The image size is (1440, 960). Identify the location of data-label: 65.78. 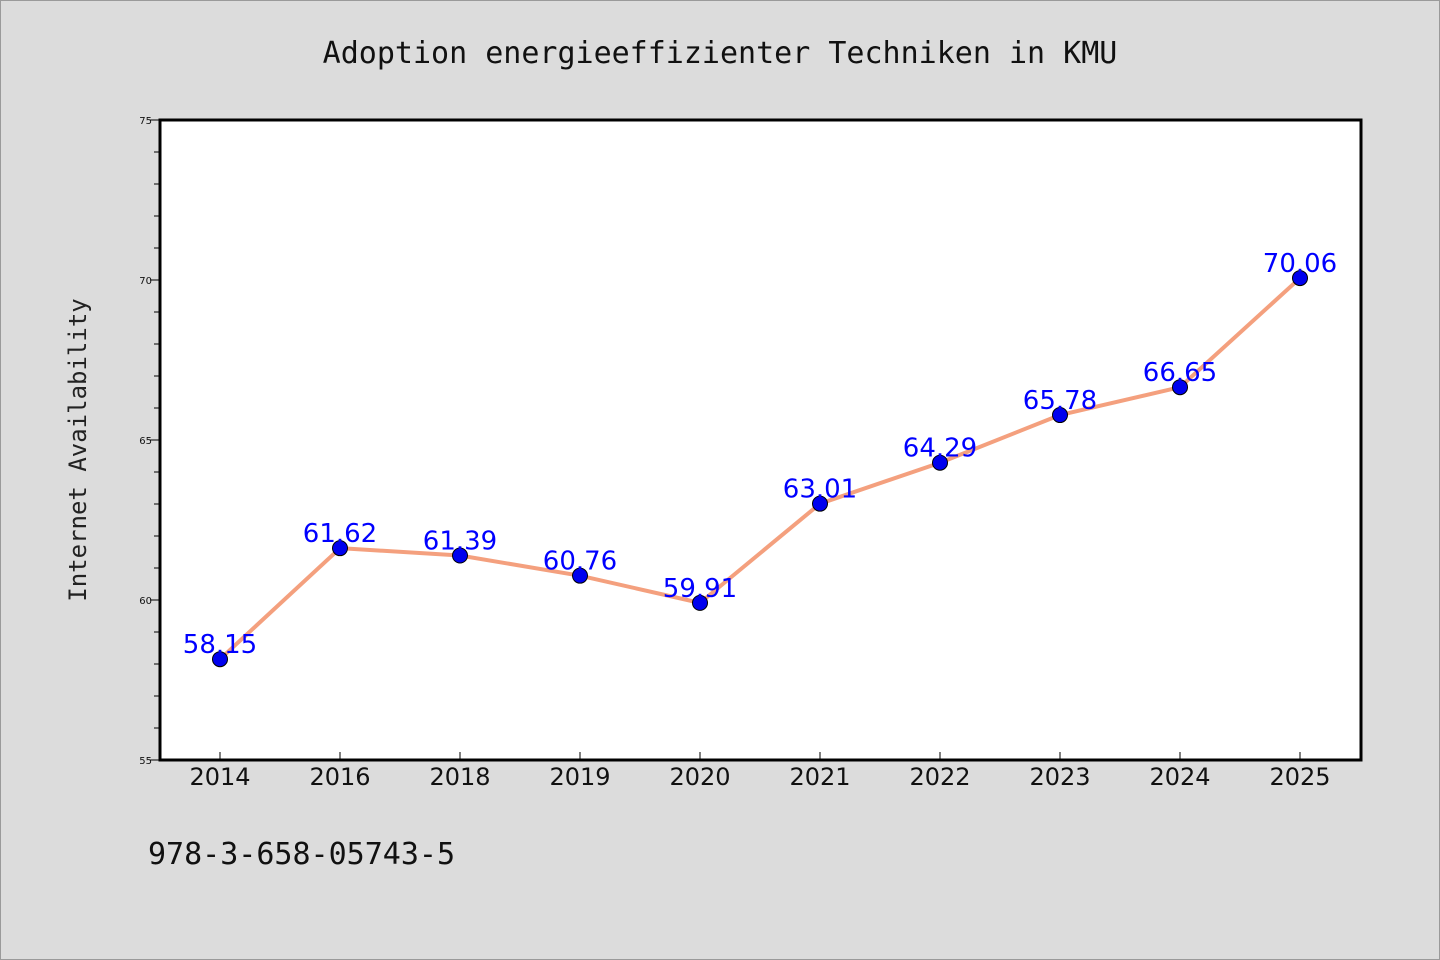
(1060, 401).